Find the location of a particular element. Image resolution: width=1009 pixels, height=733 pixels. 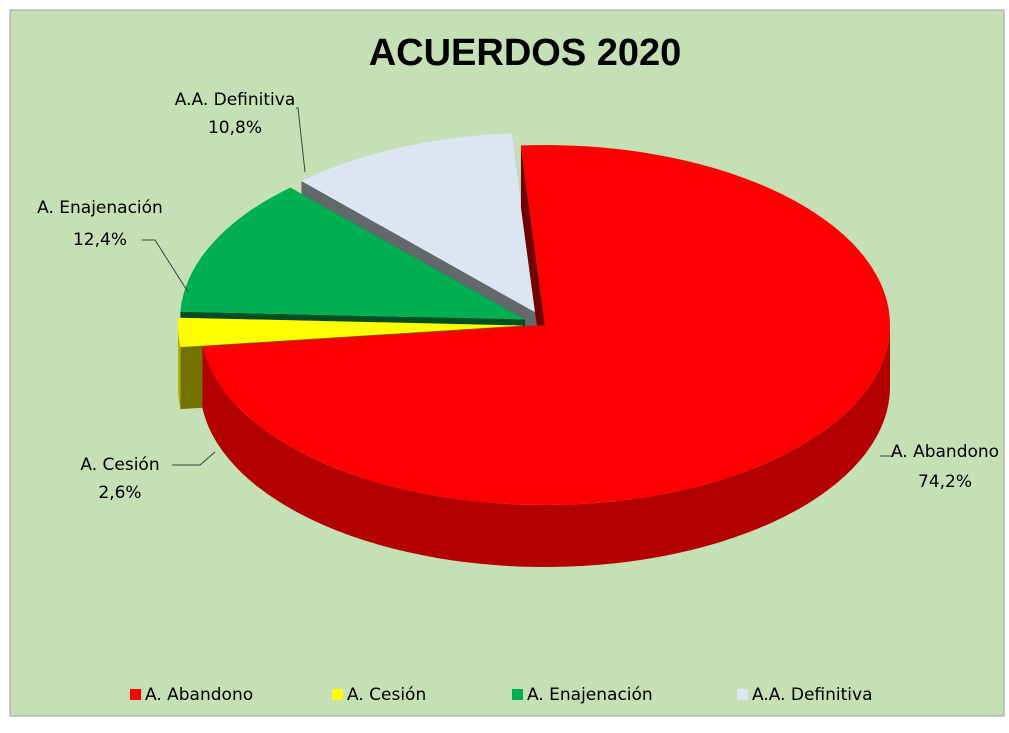

data-label-value: 12,4% is located at coordinates (100, 240).